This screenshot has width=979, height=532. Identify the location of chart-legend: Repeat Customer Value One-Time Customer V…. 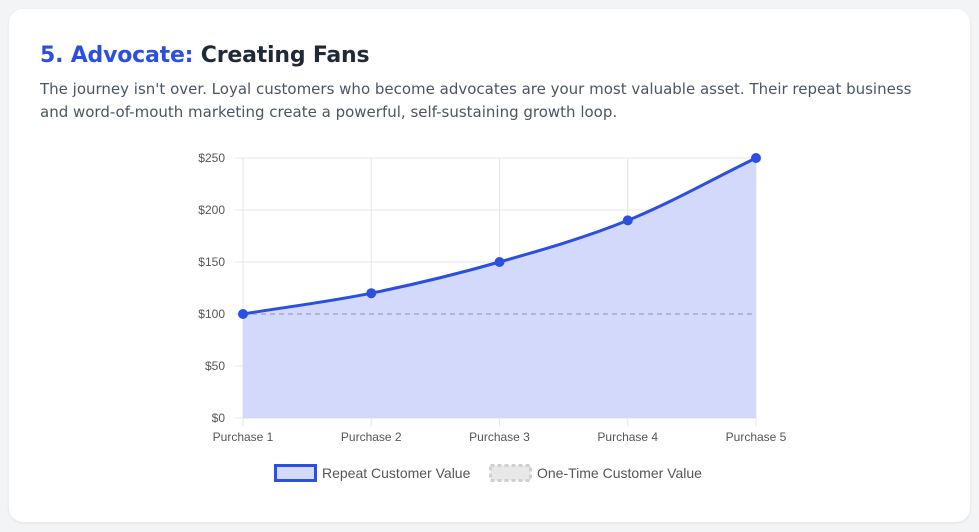
(488, 473).